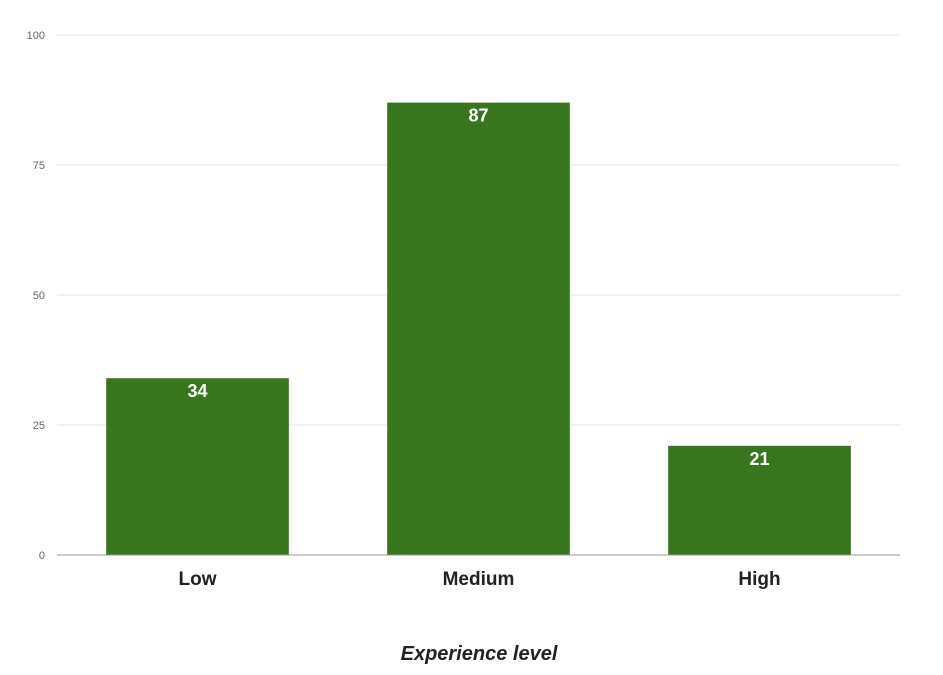 This screenshot has width=943, height=675. Describe the element at coordinates (479, 654) in the screenshot. I see `x-axis-title: Experience level` at that location.